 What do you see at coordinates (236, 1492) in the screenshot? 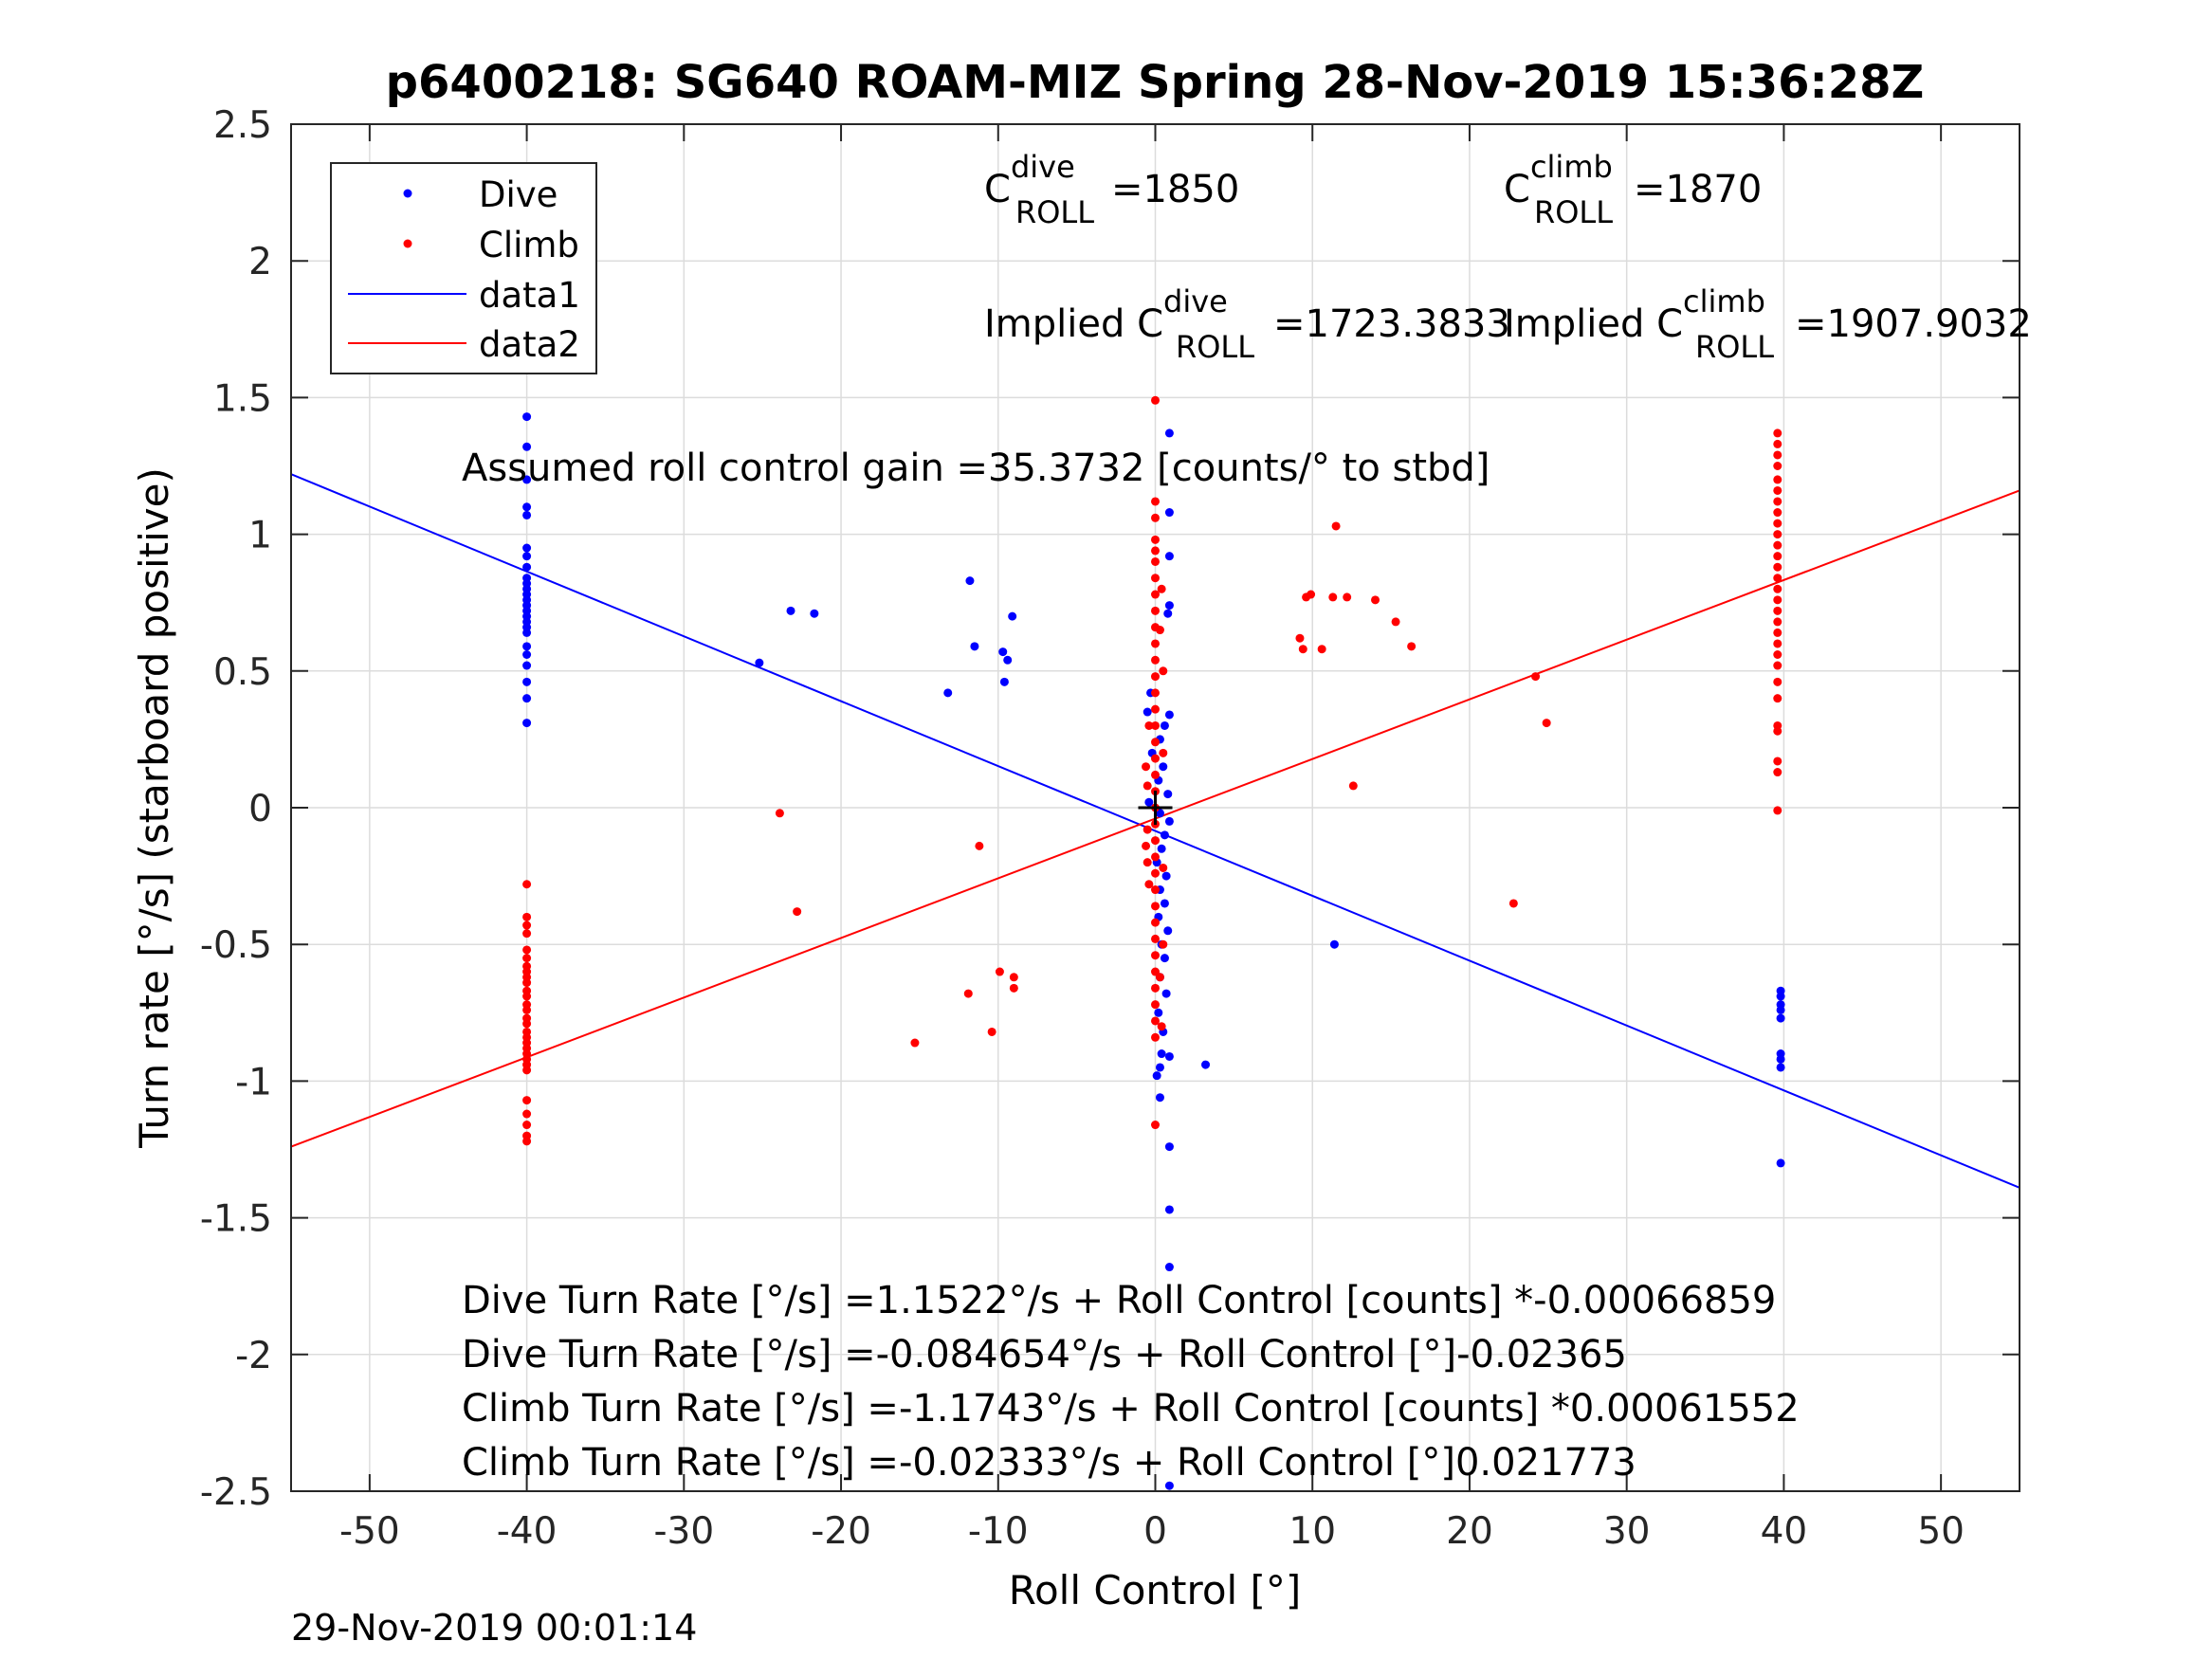
I see `y-tick-label: -2.5` at bounding box center [236, 1492].